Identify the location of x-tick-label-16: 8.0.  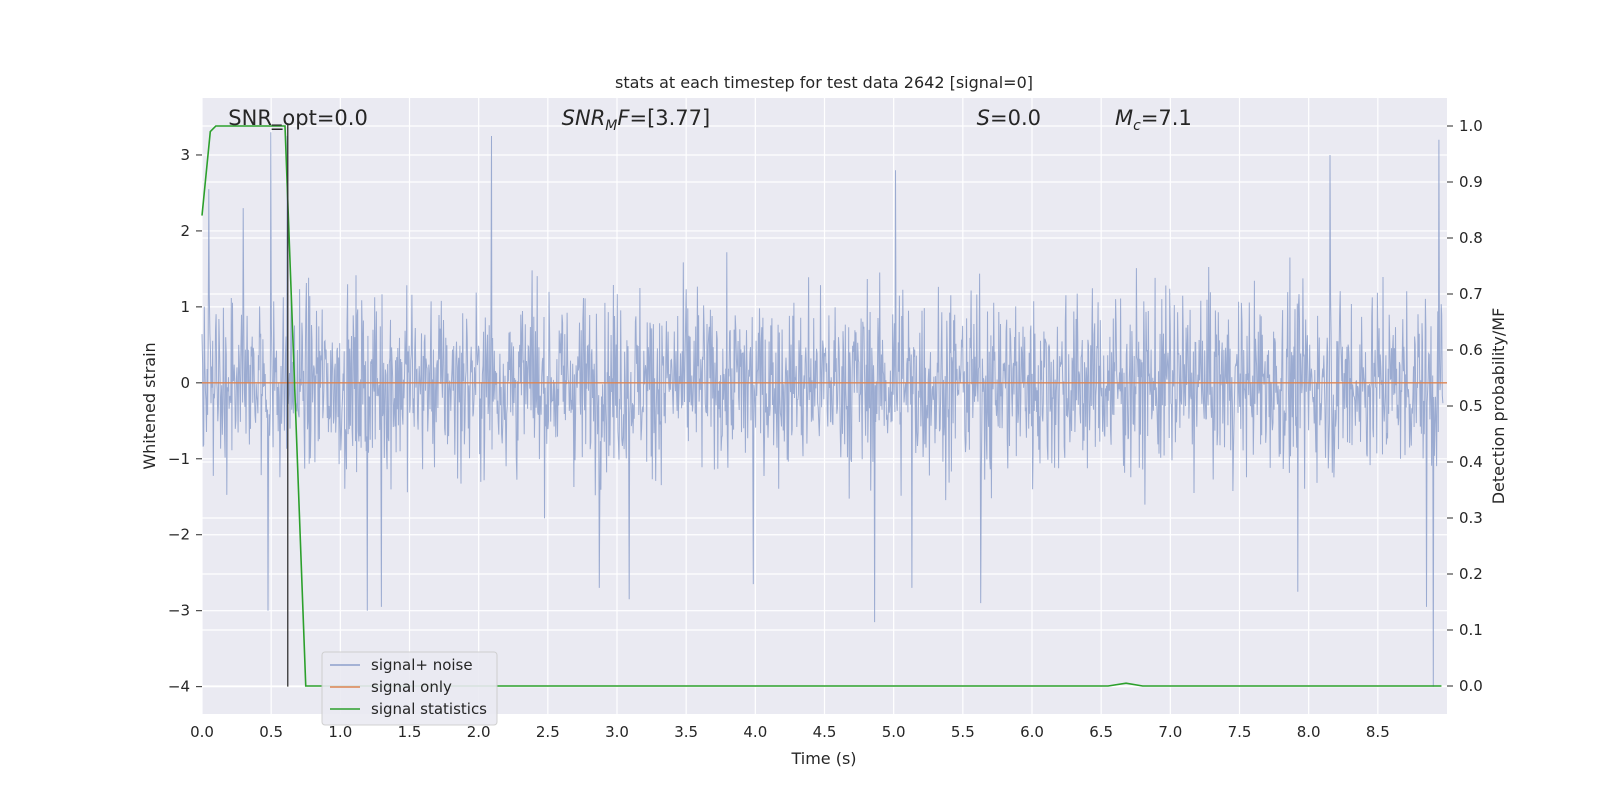
(1309, 732).